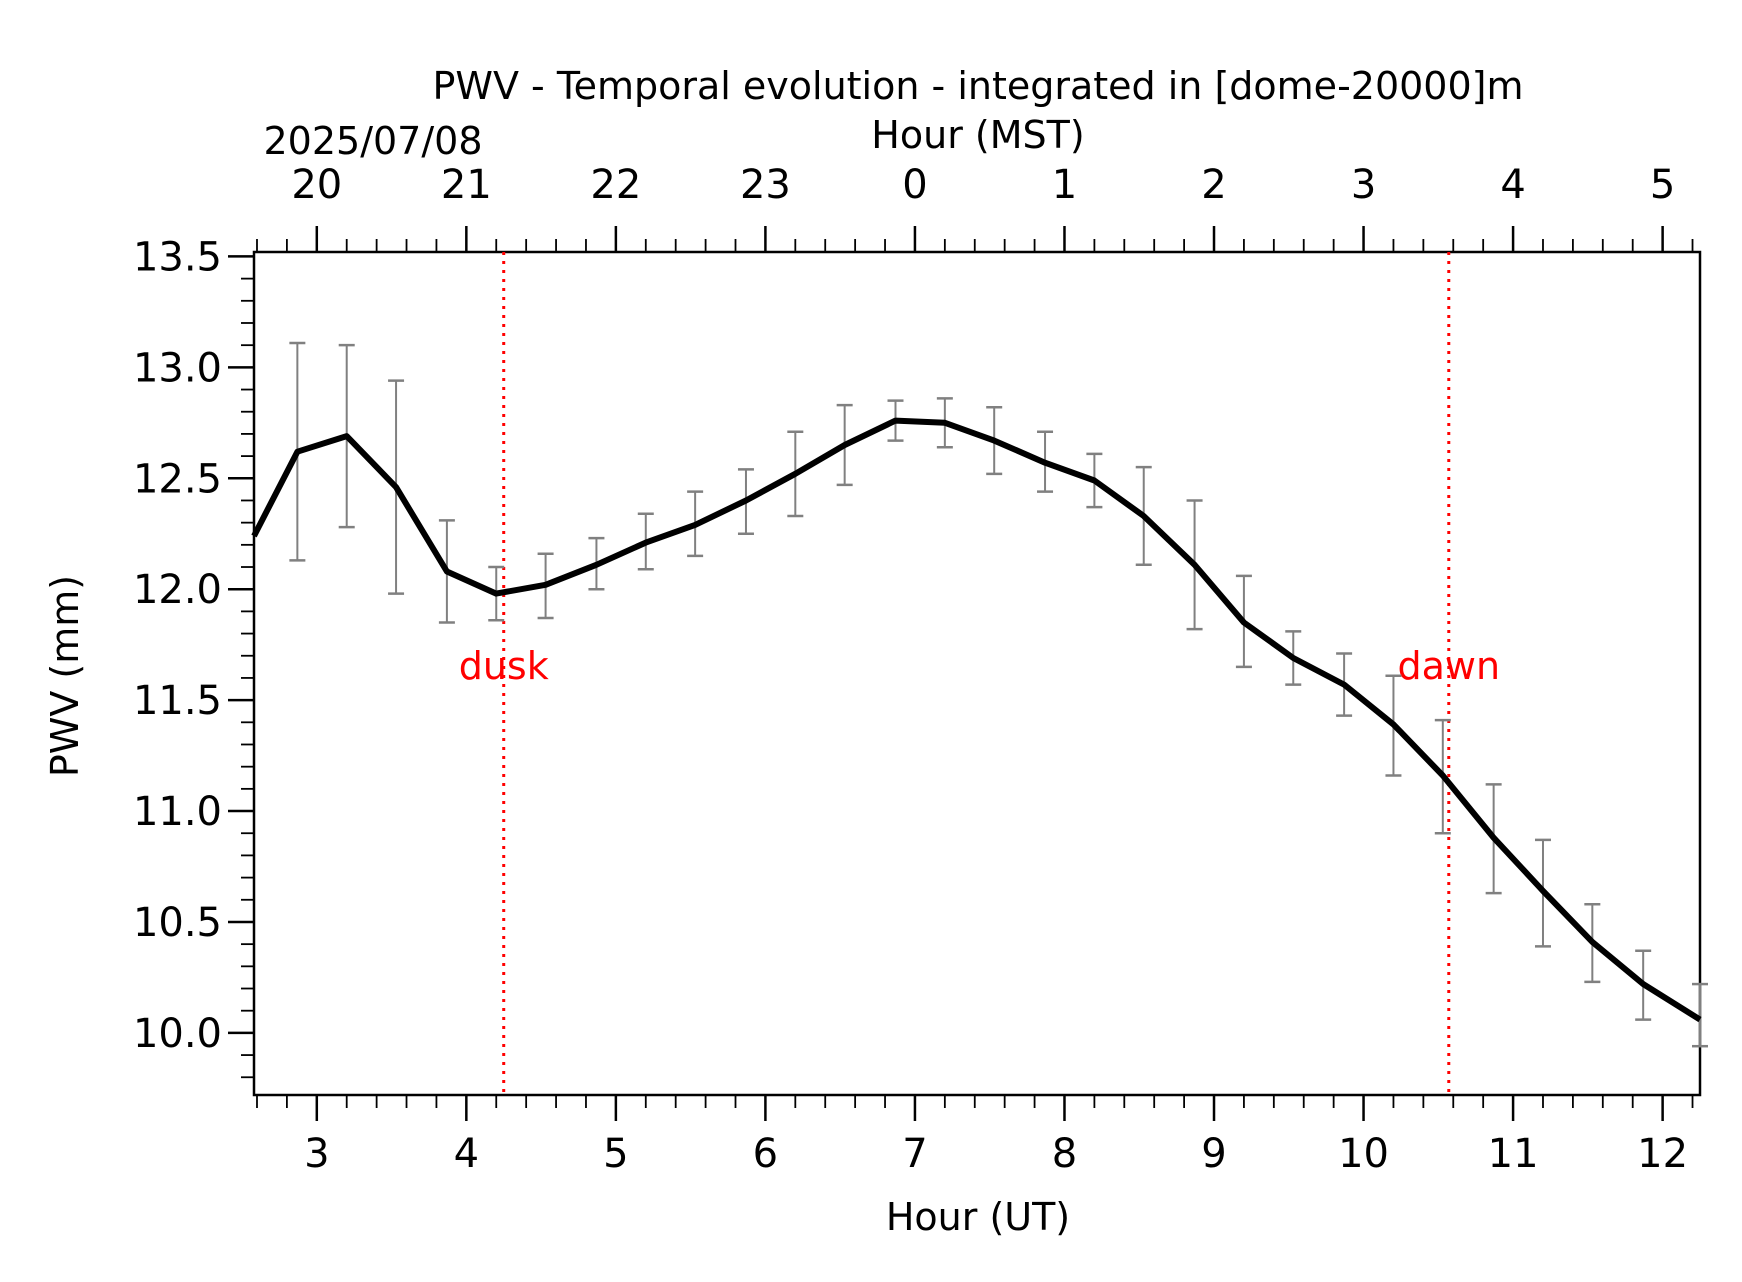 Image resolution: width=1742 pixels, height=1282 pixels. I want to click on dusk-label: dusk, so click(504, 666).